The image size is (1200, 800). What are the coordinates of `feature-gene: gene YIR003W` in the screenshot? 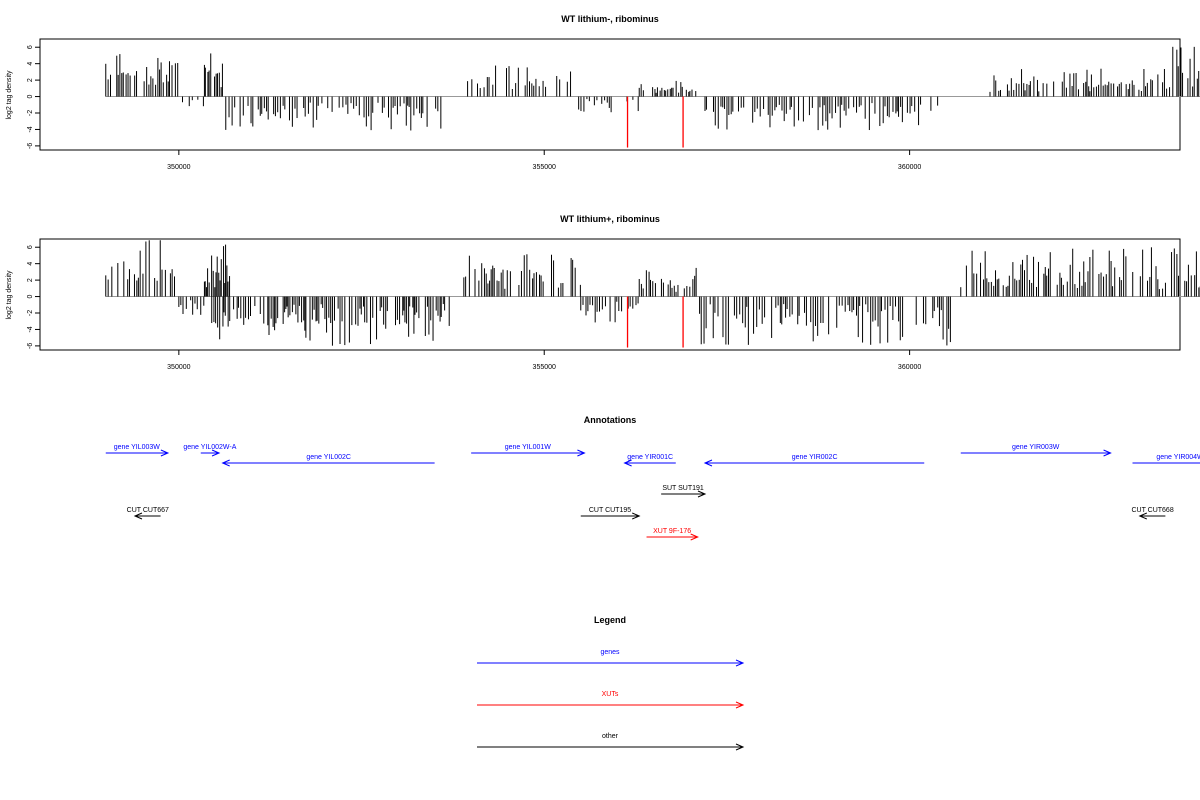 It's located at (1036, 450).